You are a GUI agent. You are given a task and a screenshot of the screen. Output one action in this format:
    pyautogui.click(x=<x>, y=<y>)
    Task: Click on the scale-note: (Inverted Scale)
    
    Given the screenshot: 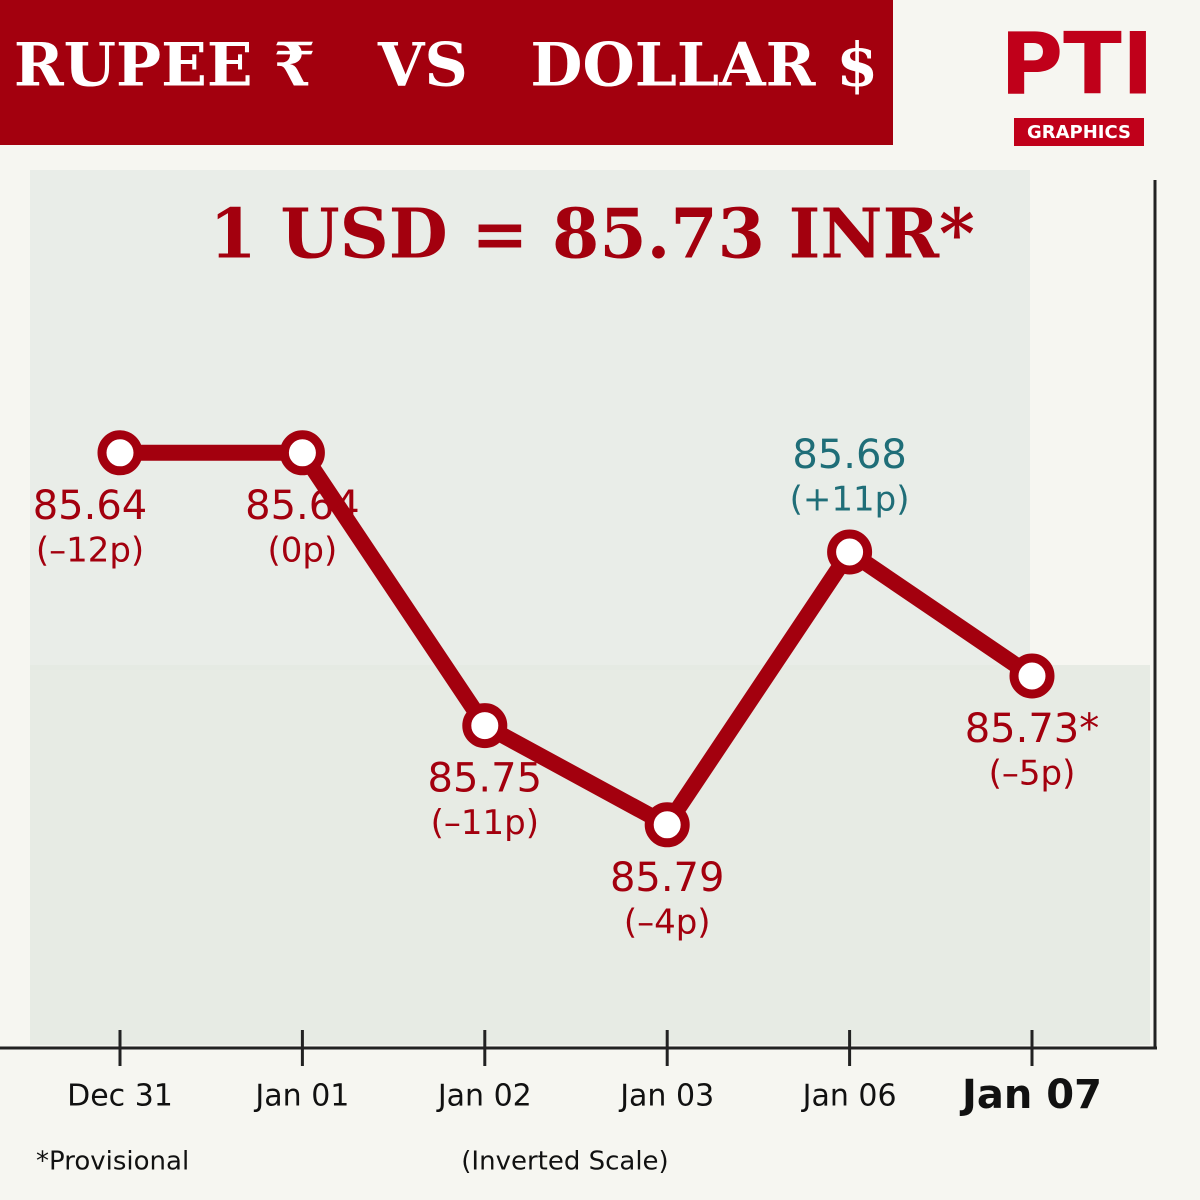 What is the action you would take?
    pyautogui.click(x=564, y=1162)
    